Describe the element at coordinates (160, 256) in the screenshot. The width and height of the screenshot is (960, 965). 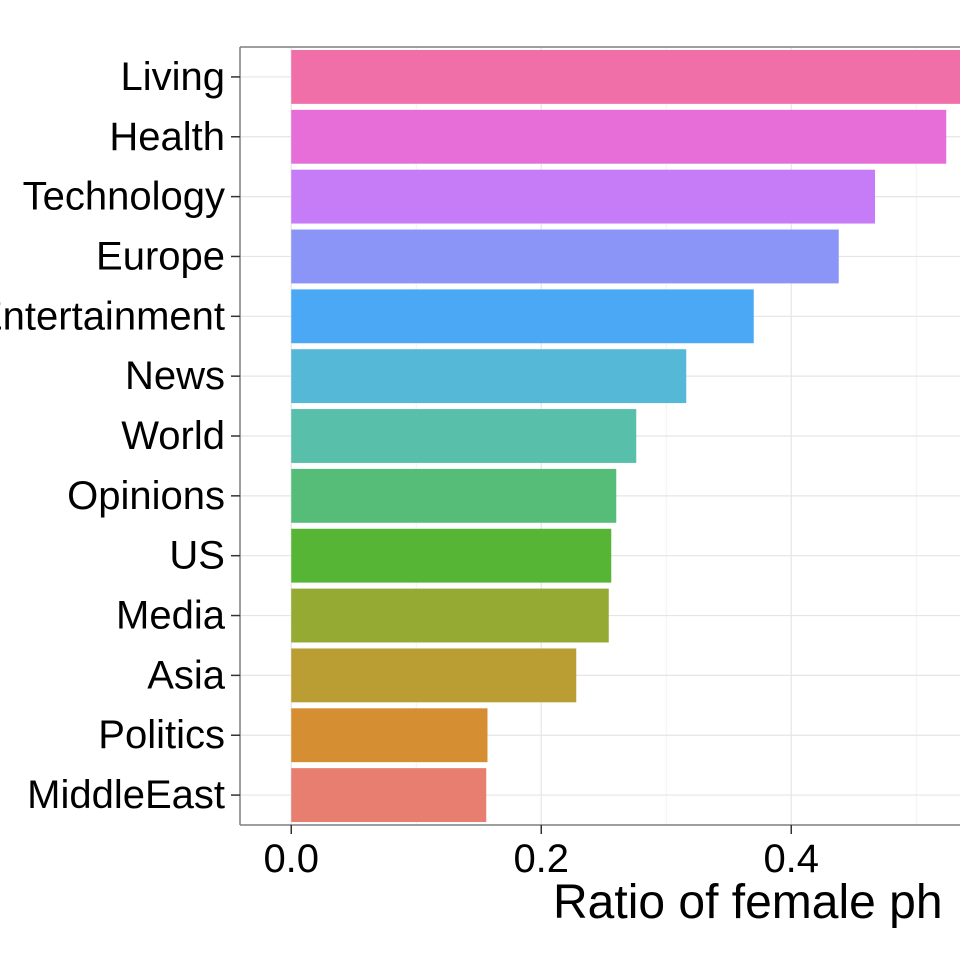
I see `y-tick-label: Europe` at that location.